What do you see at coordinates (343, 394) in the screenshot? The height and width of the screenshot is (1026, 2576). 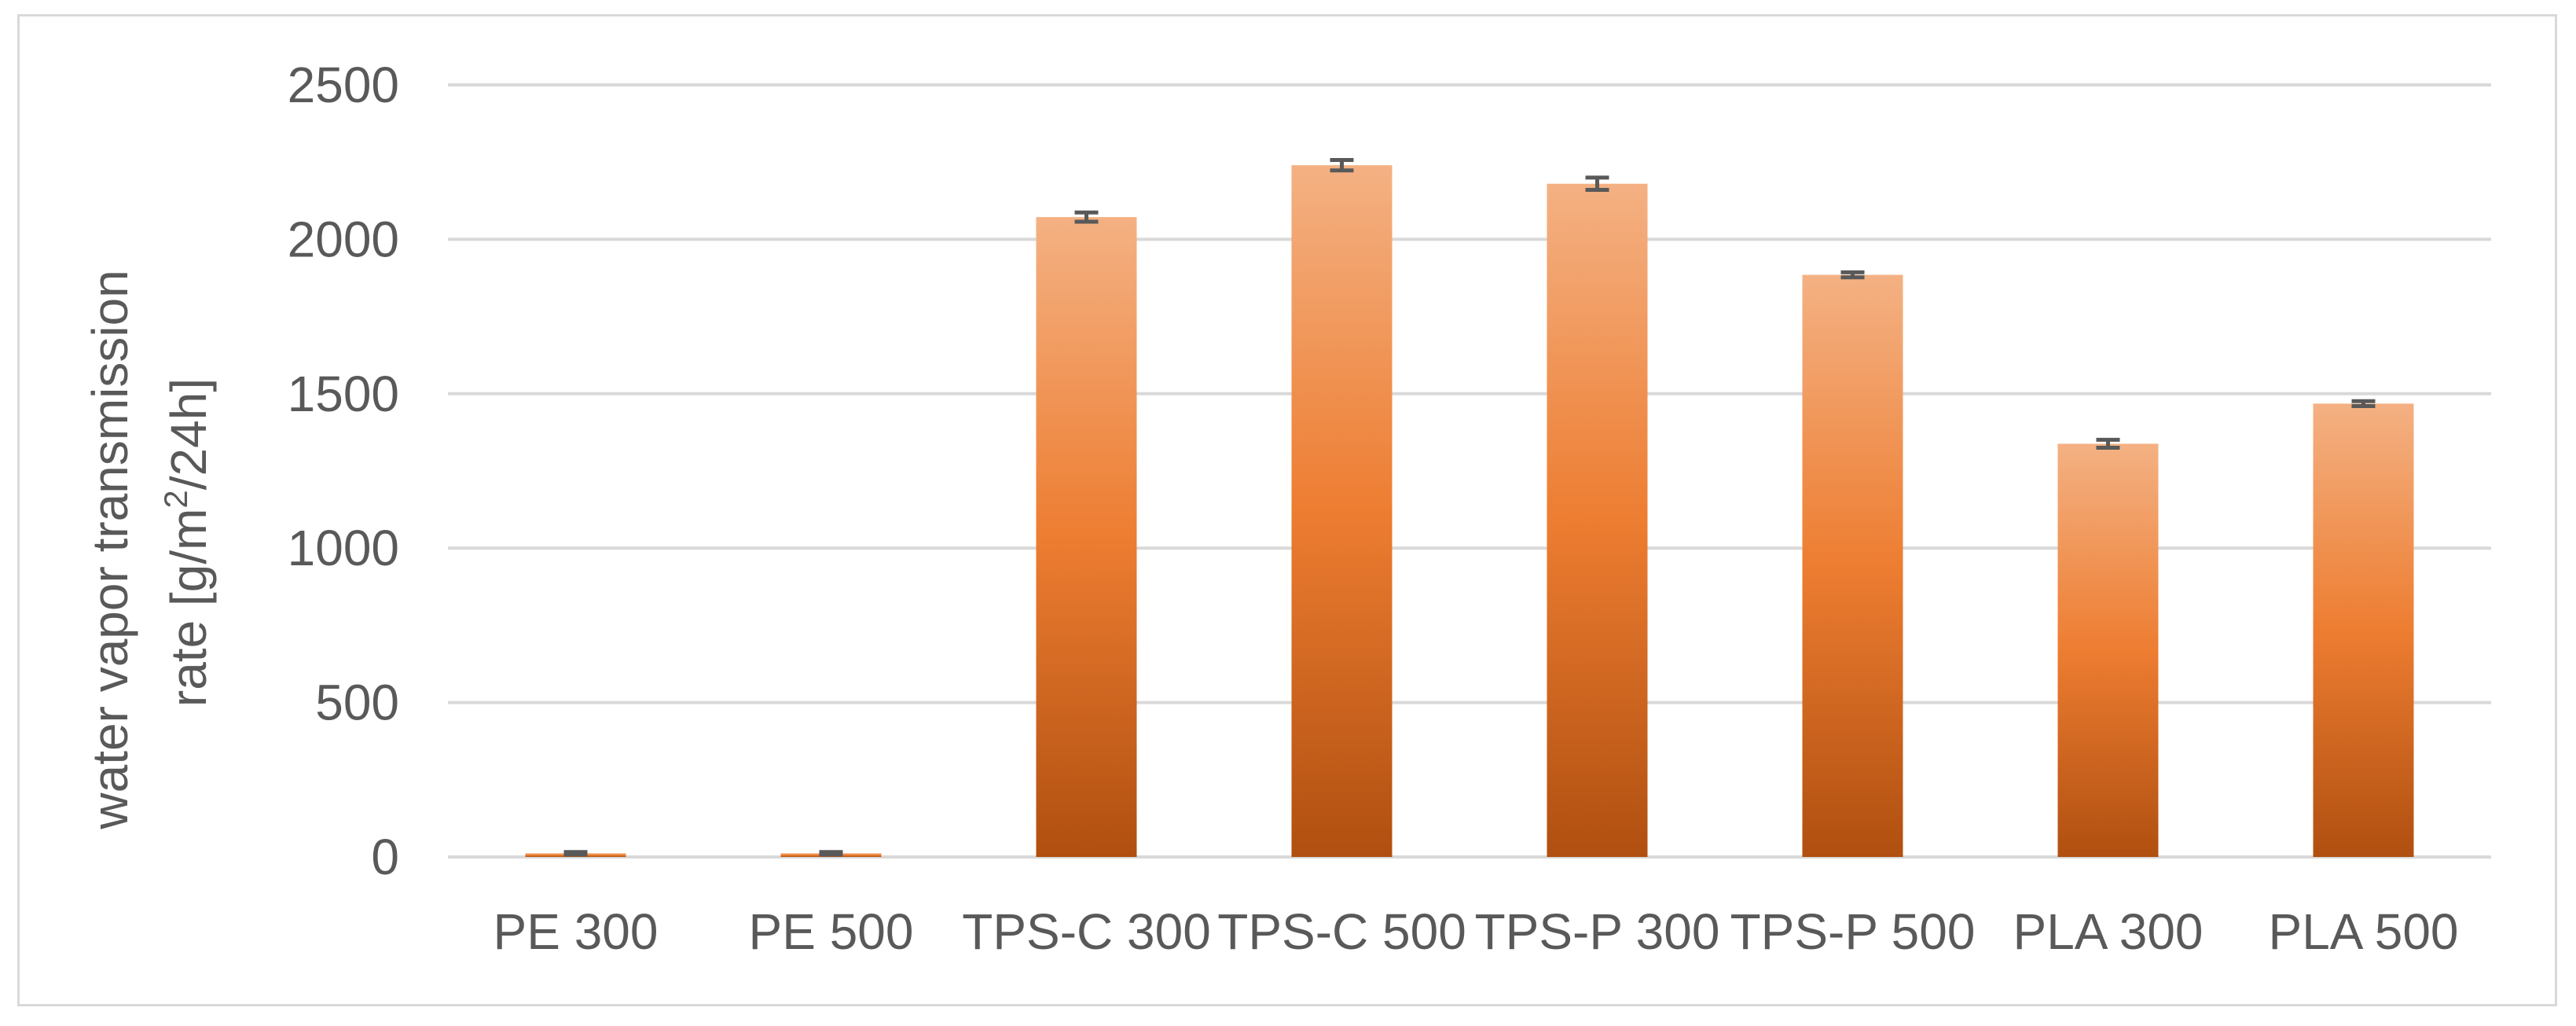 I see `y-tick-label: 1500` at bounding box center [343, 394].